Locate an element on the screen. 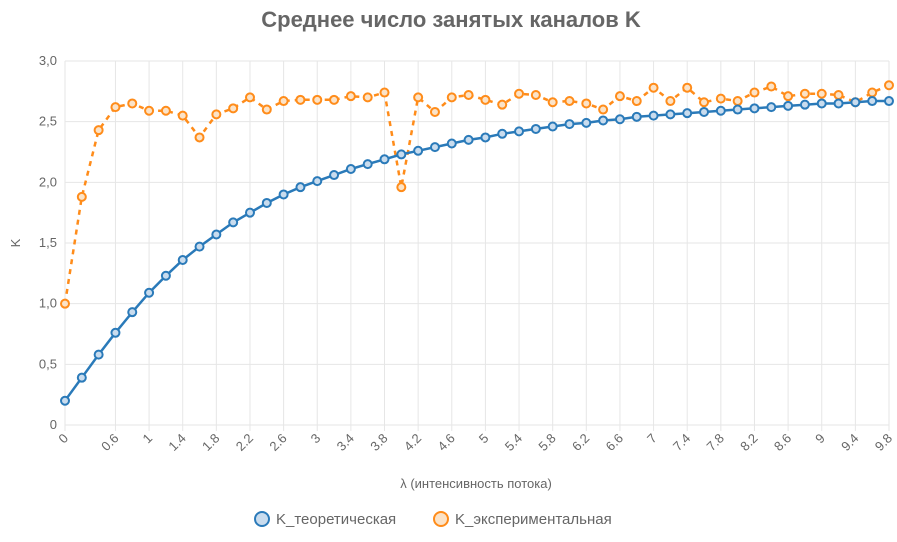 This screenshot has width=897, height=542. legend-item-theoretical: K_теоретическая is located at coordinates (325, 519).